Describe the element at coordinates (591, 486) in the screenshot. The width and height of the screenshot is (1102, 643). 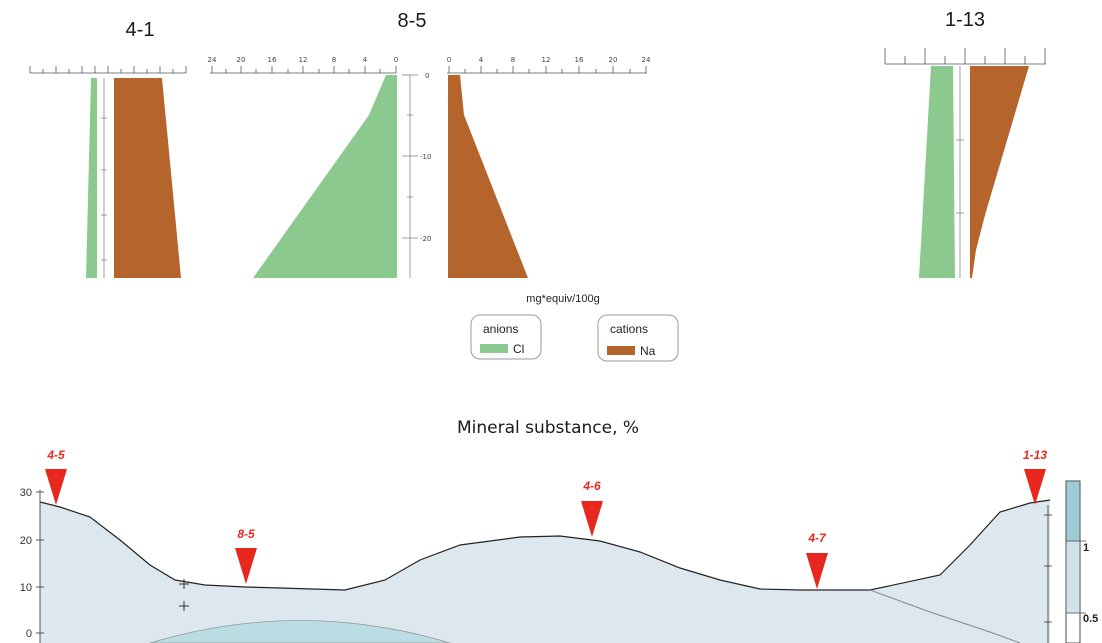
I see `well-label: 4-6` at that location.